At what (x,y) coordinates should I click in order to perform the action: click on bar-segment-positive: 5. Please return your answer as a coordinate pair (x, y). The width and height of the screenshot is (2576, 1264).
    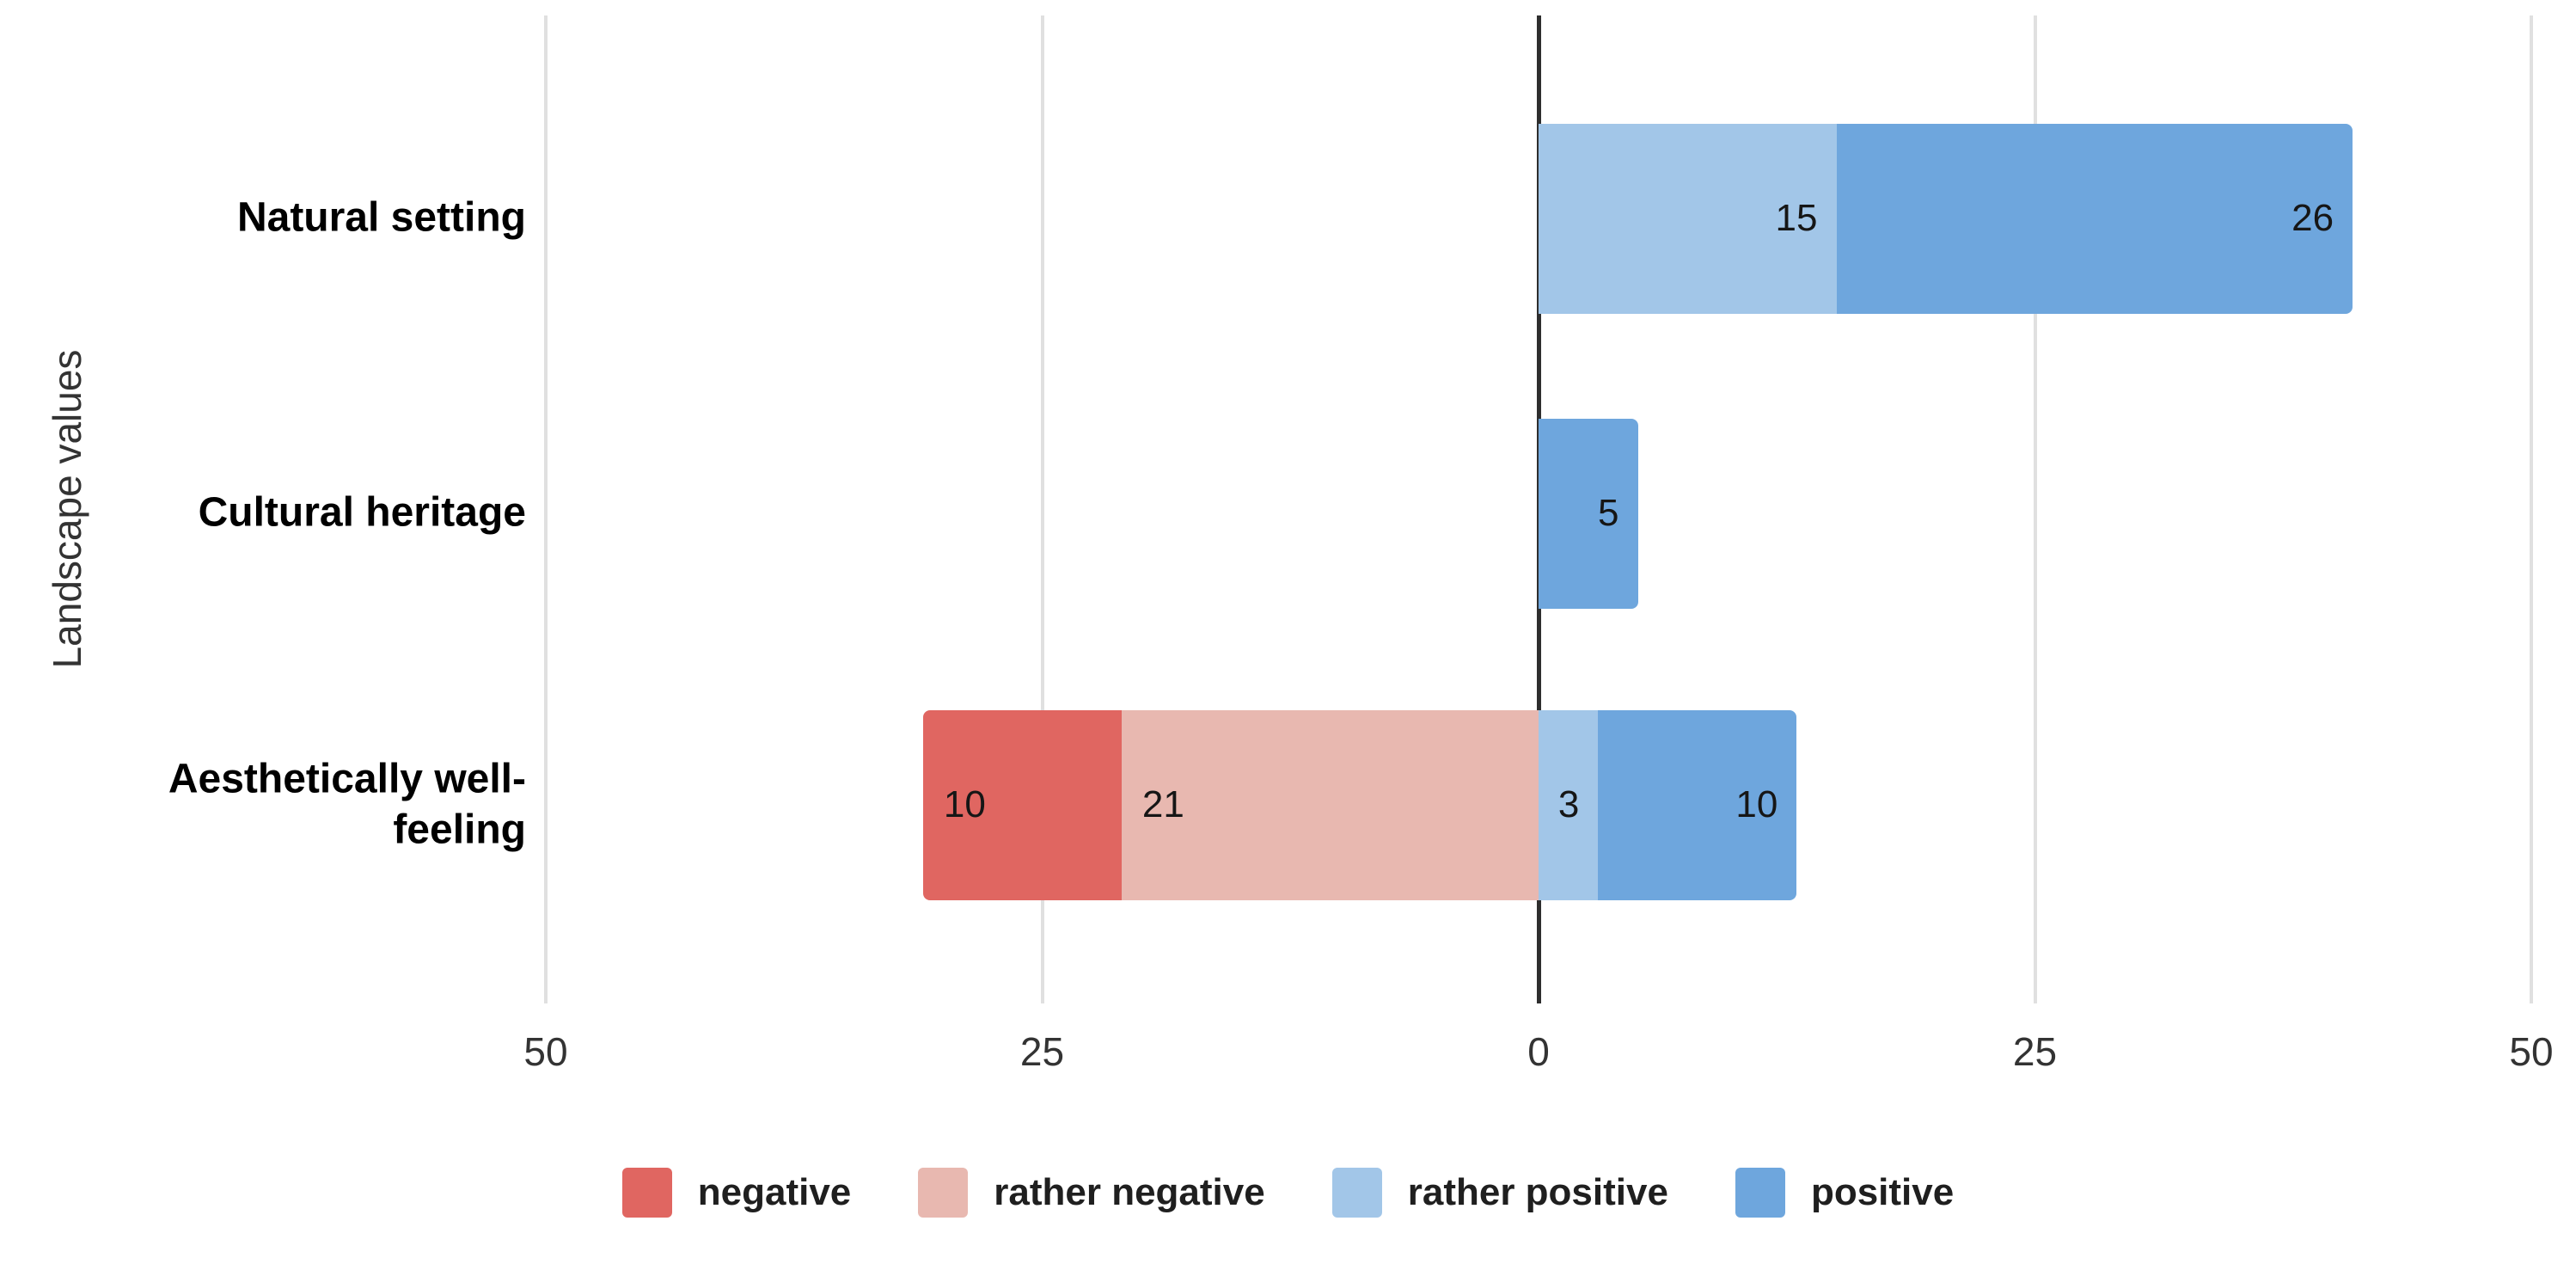
    Looking at the image, I should click on (1588, 513).